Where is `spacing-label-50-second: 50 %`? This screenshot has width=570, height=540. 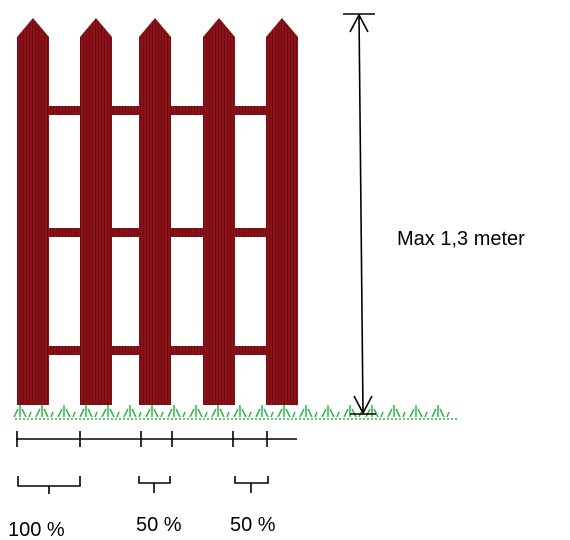 spacing-label-50-second: 50 % is located at coordinates (253, 525).